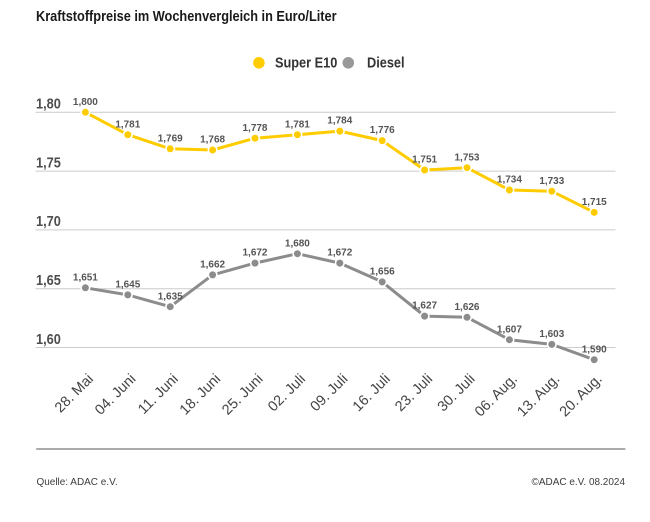 This screenshot has height=522, width=650. I want to click on svg-text: 16. Juli, so click(372, 393).